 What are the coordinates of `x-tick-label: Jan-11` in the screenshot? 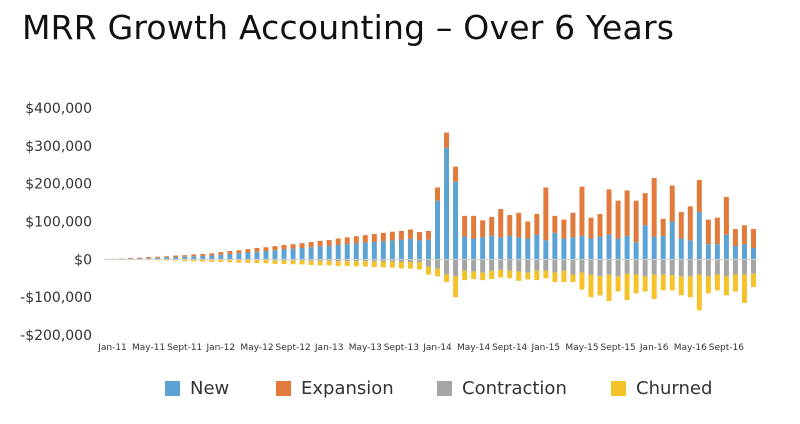 It's located at (112, 348).